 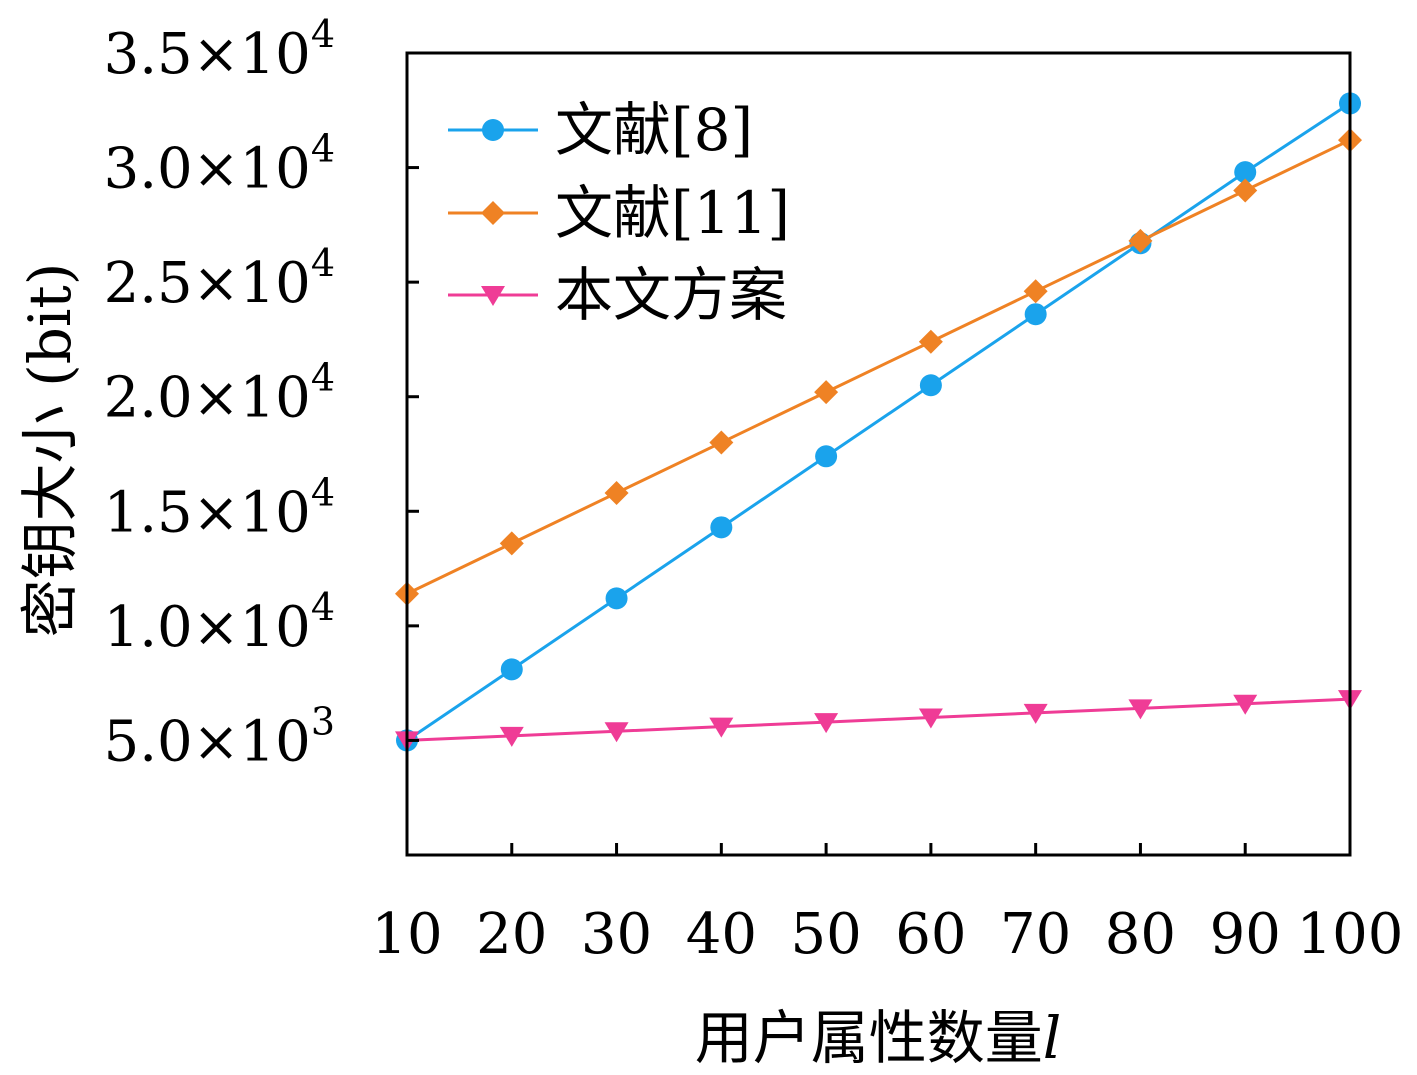 I want to click on legend: 文献[8] 文献[11] 本文方案, so click(x=619, y=212).